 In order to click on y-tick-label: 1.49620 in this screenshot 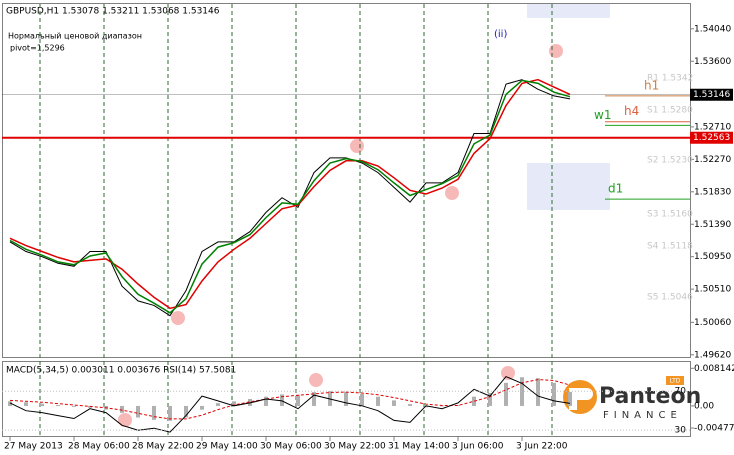, I will do `click(712, 355)`.